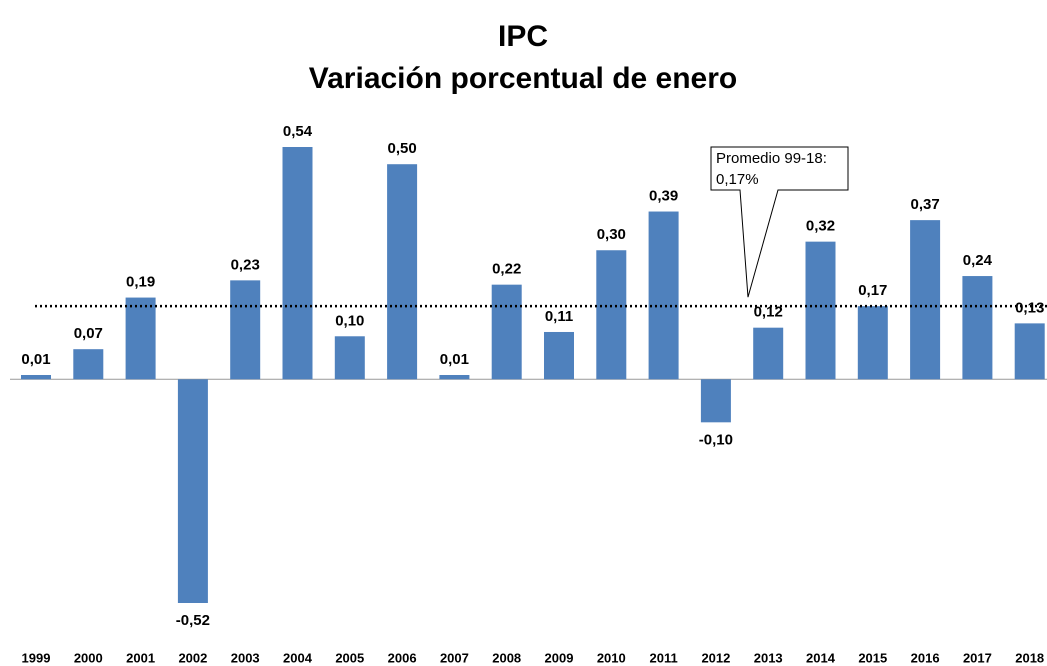 The image size is (1047, 666). What do you see at coordinates (349, 657) in the screenshot?
I see `x-tick-label: 2005` at bounding box center [349, 657].